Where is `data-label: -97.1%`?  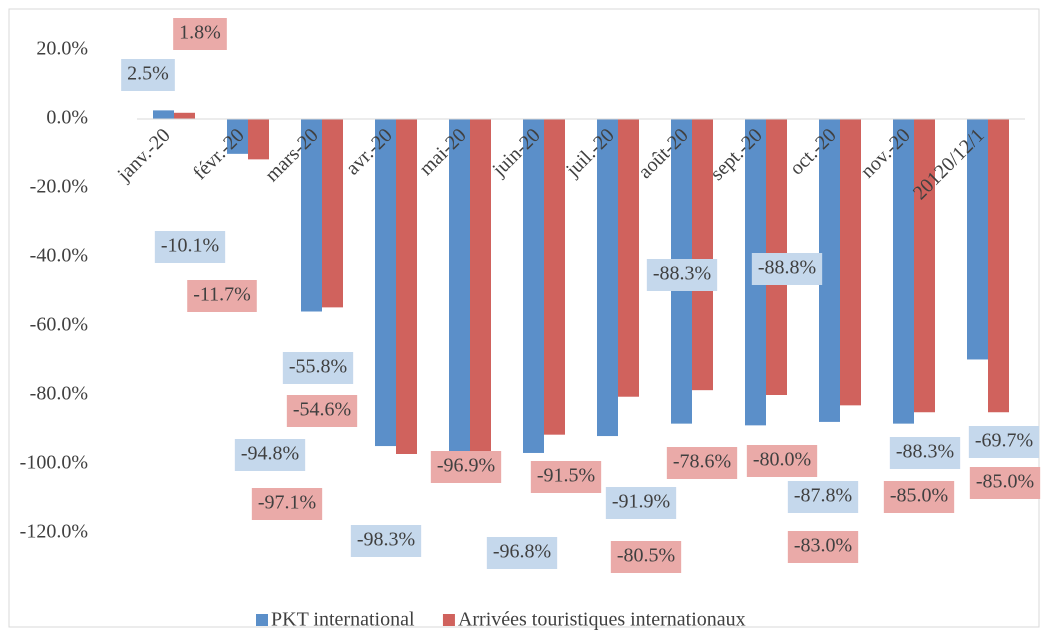 data-label: -97.1% is located at coordinates (287, 503).